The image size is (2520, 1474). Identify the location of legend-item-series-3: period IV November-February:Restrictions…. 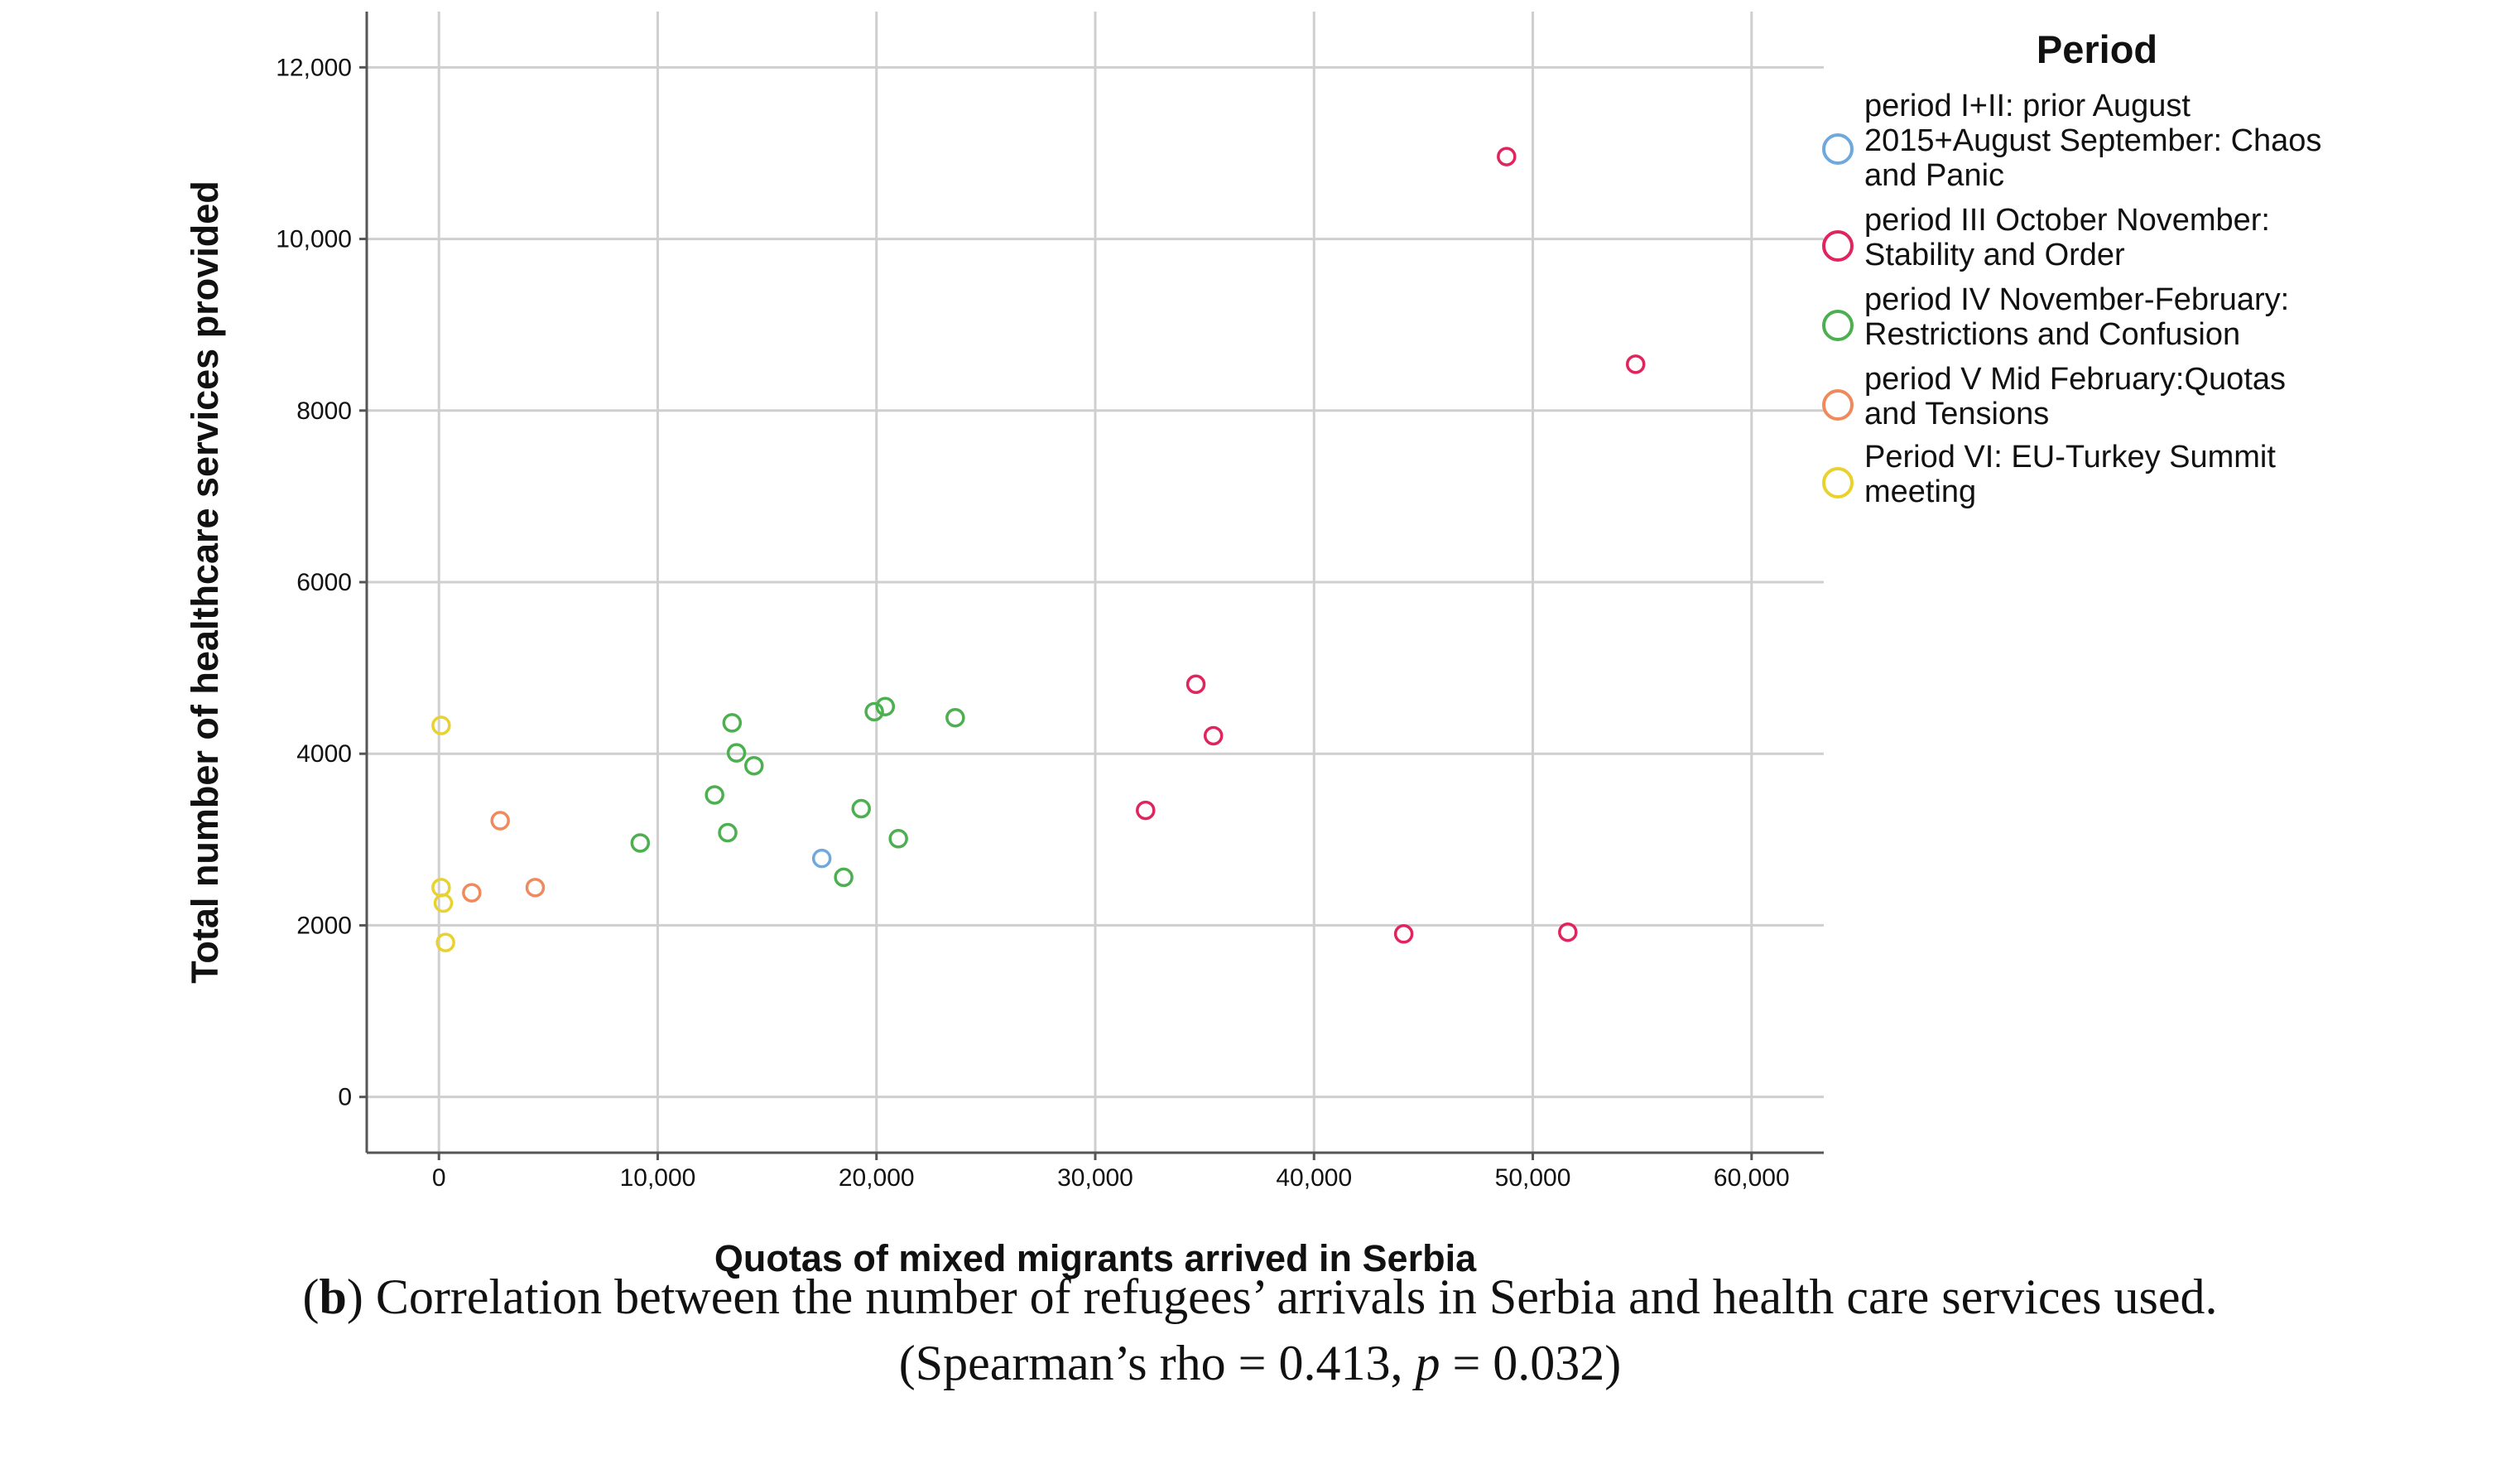
(2055, 317).